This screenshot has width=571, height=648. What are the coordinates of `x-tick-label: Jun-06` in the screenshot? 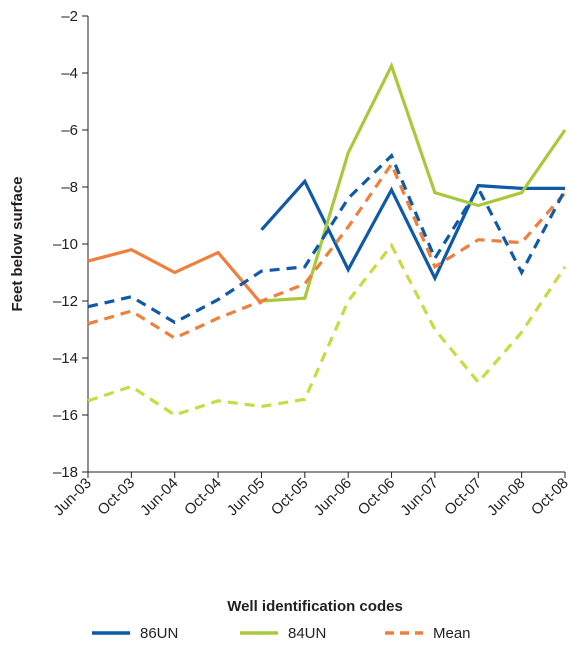 It's located at (333, 497).